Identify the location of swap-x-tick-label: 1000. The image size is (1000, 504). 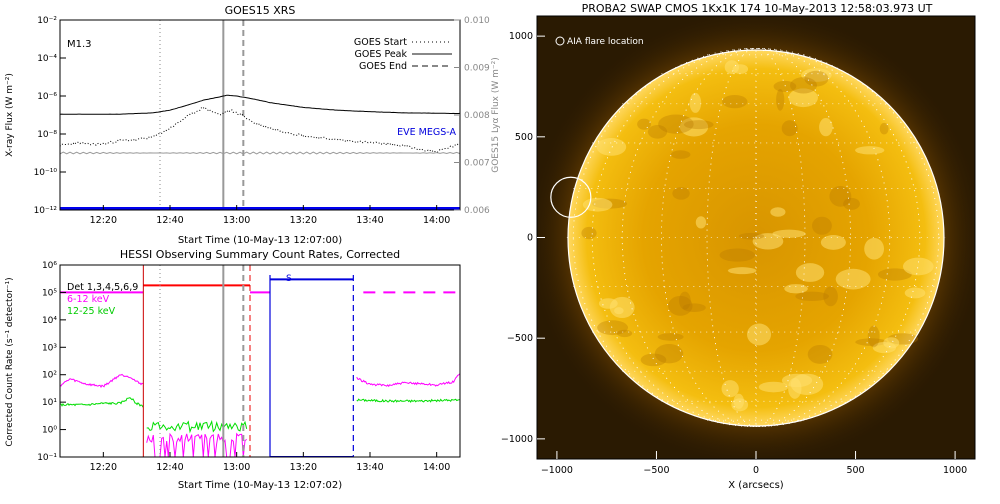
(955, 470).